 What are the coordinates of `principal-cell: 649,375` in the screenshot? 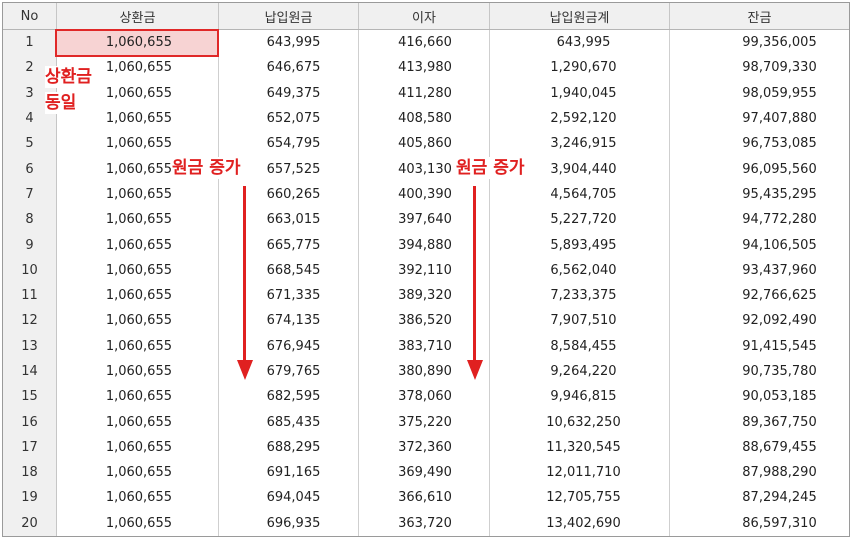 It's located at (289, 93).